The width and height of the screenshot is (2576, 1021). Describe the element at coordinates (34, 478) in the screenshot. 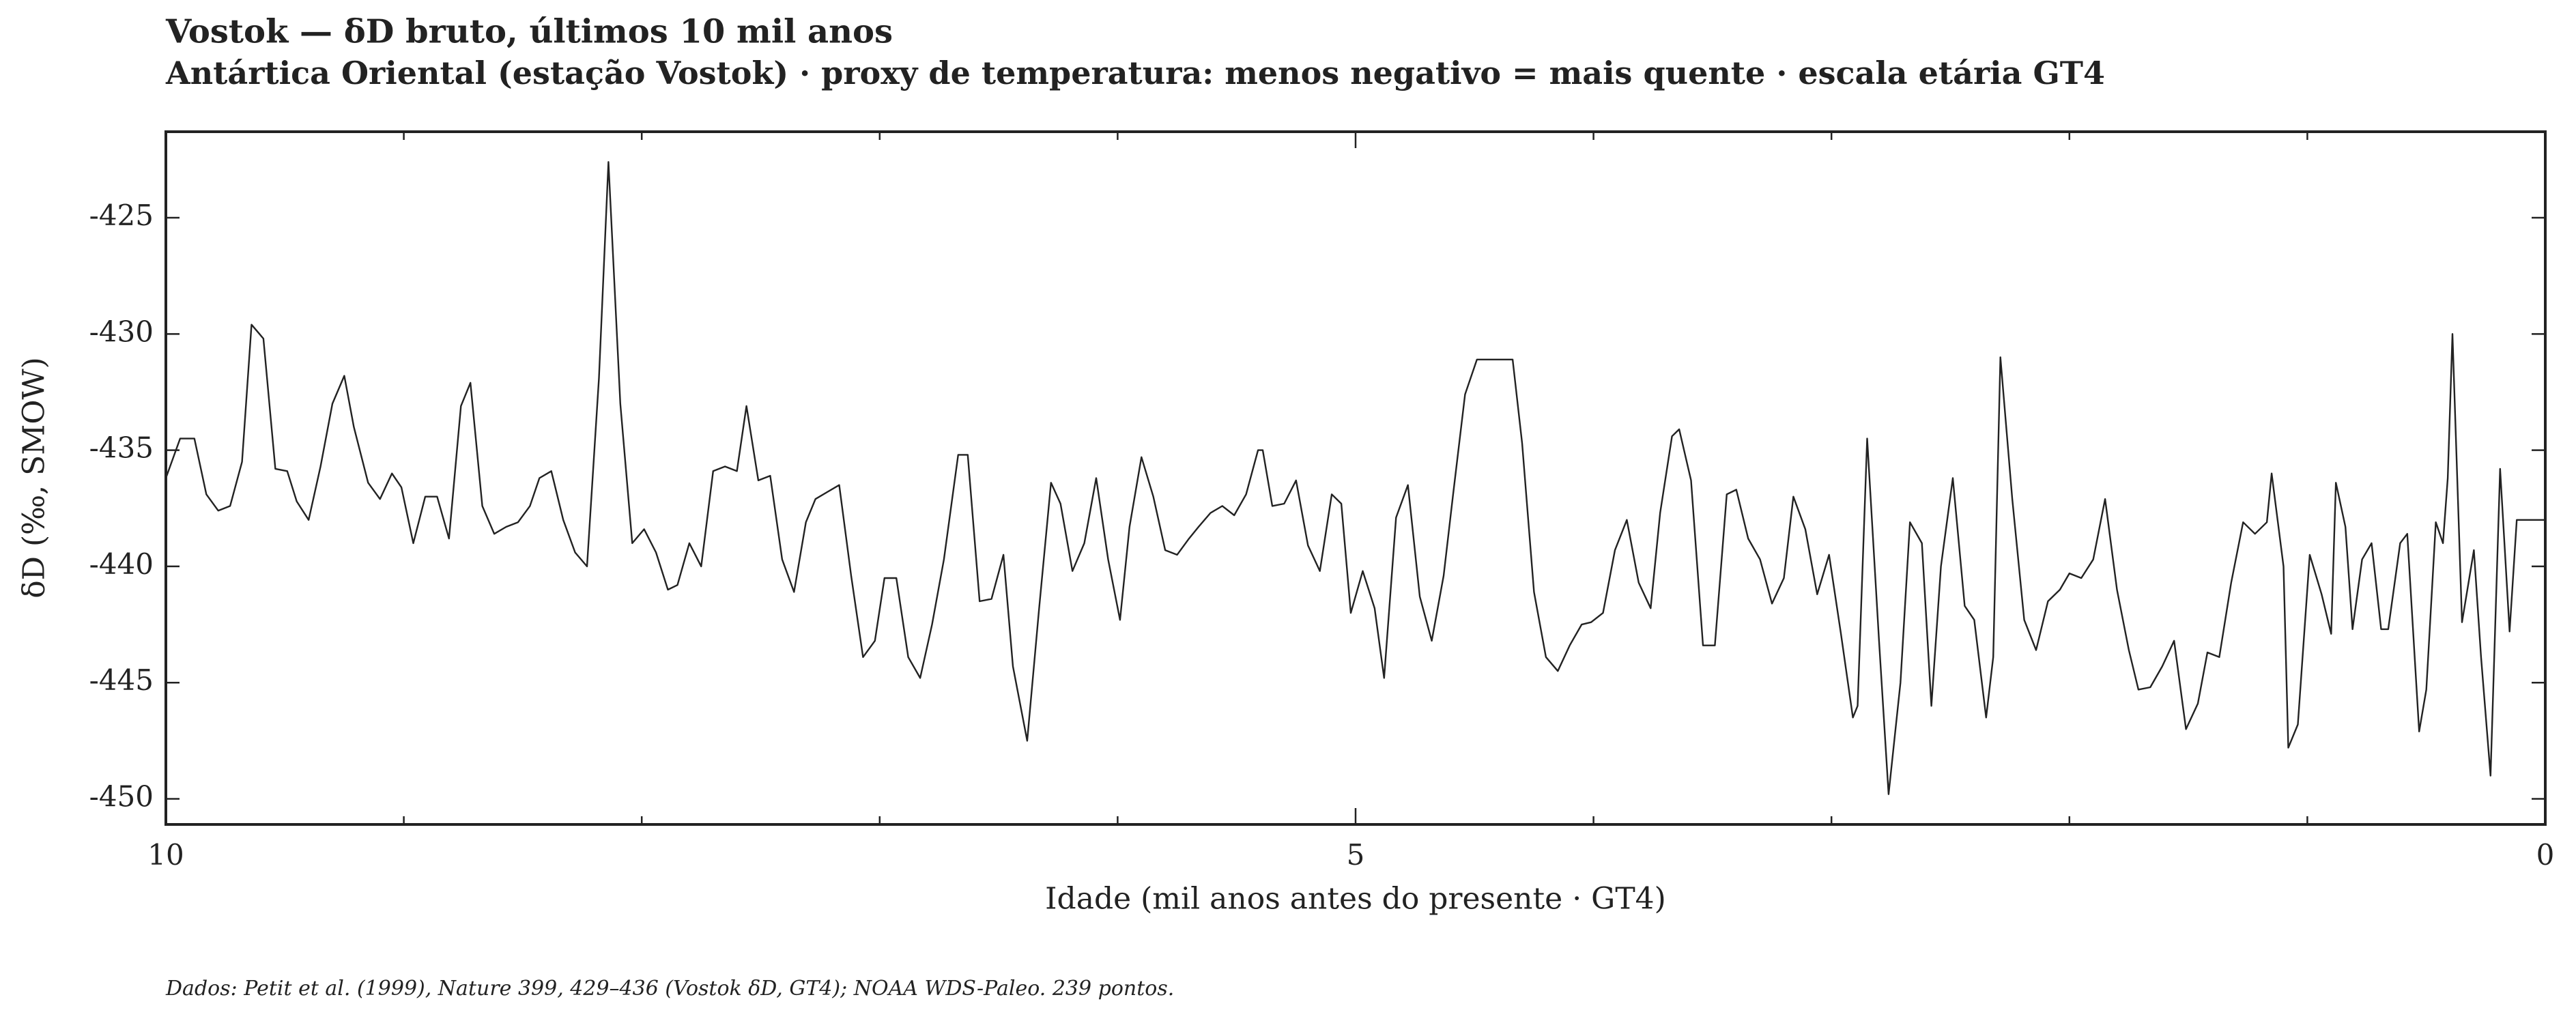

I see `y-axis-label: δD (‰, SMOW)` at that location.